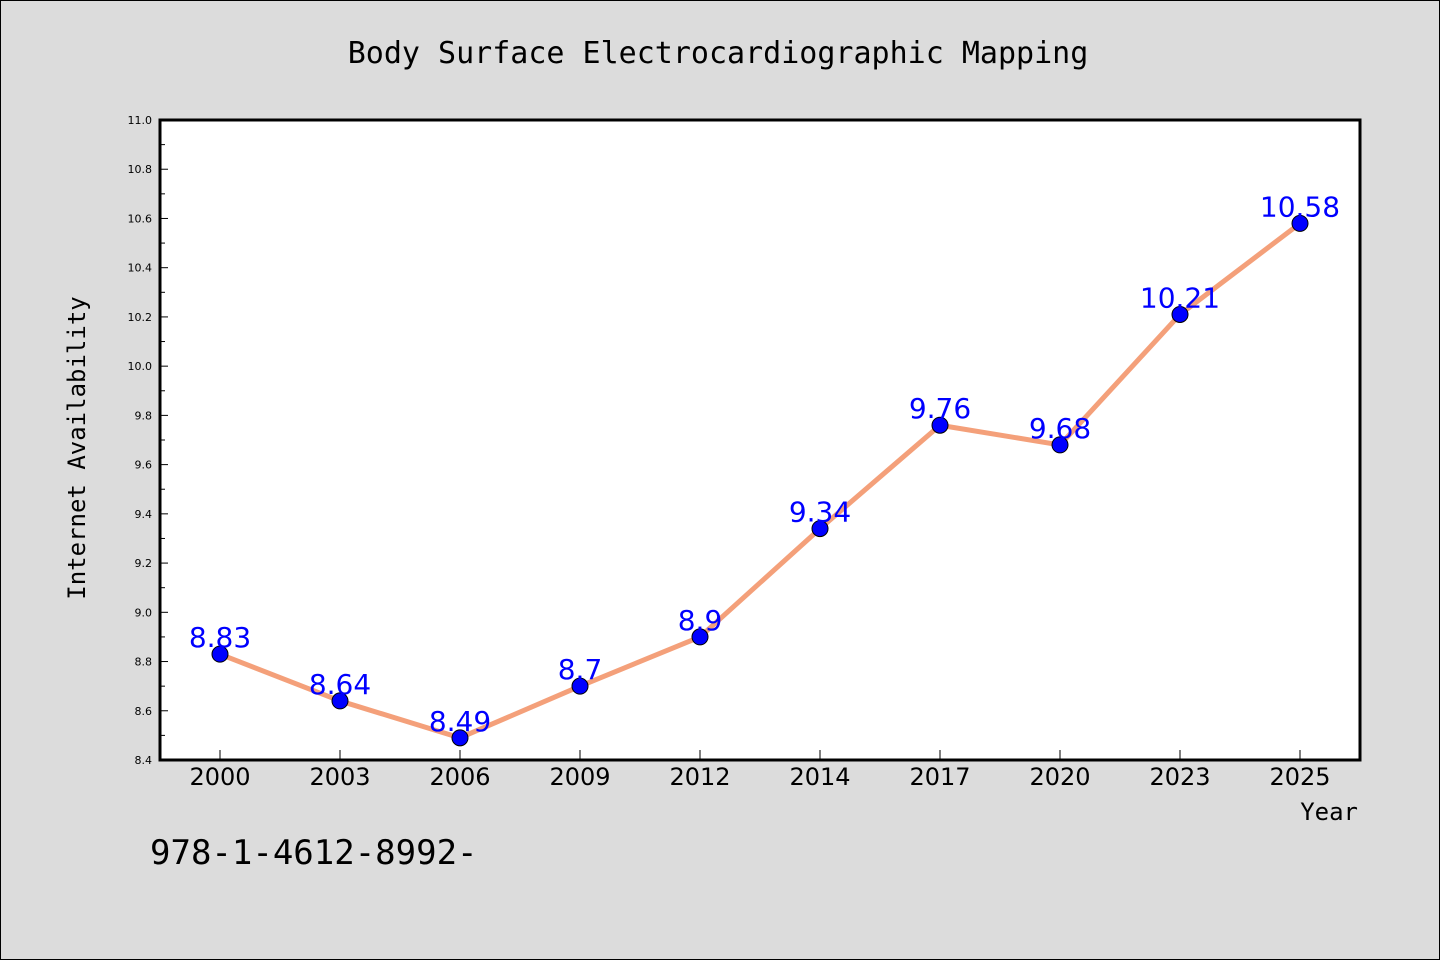  I want to click on y-tick-label: 8.8, so click(144, 662).